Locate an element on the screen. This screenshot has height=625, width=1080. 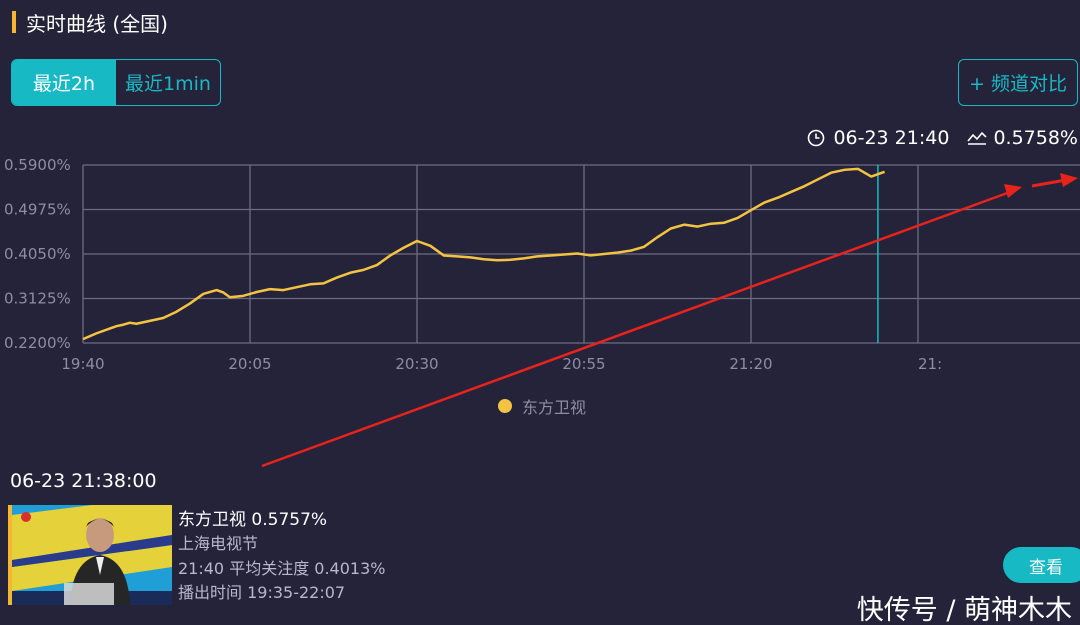
legend-swatch is located at coordinates (505, 406).